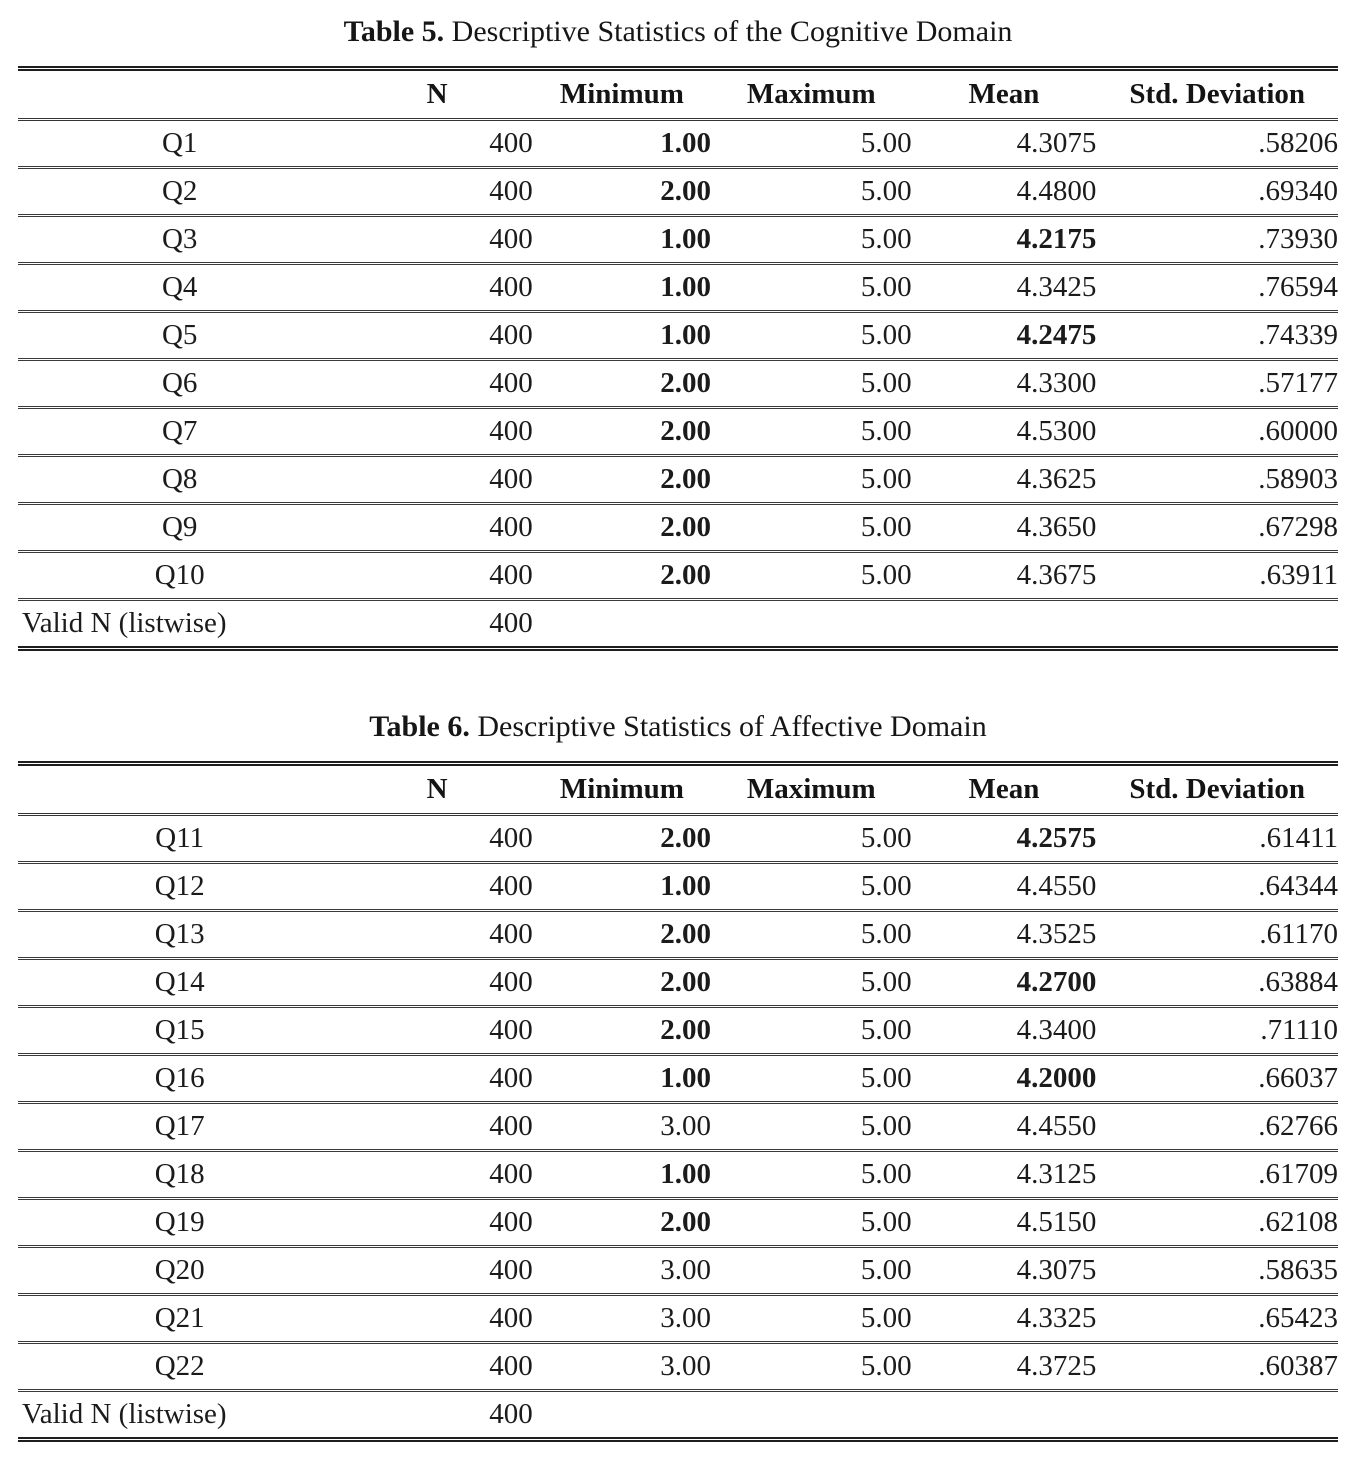  Describe the element at coordinates (1004, 288) in the screenshot. I see `mean-cell: 4.3425` at that location.